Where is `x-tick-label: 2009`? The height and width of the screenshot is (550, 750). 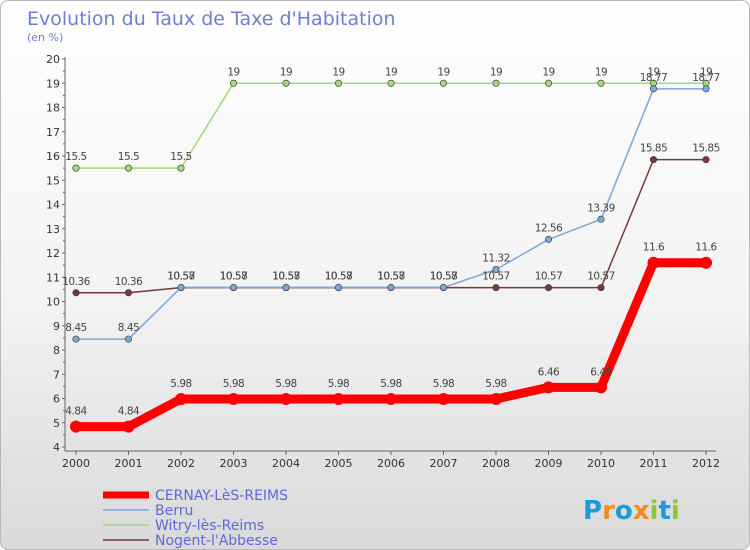
x-tick-label: 2009 is located at coordinates (549, 463).